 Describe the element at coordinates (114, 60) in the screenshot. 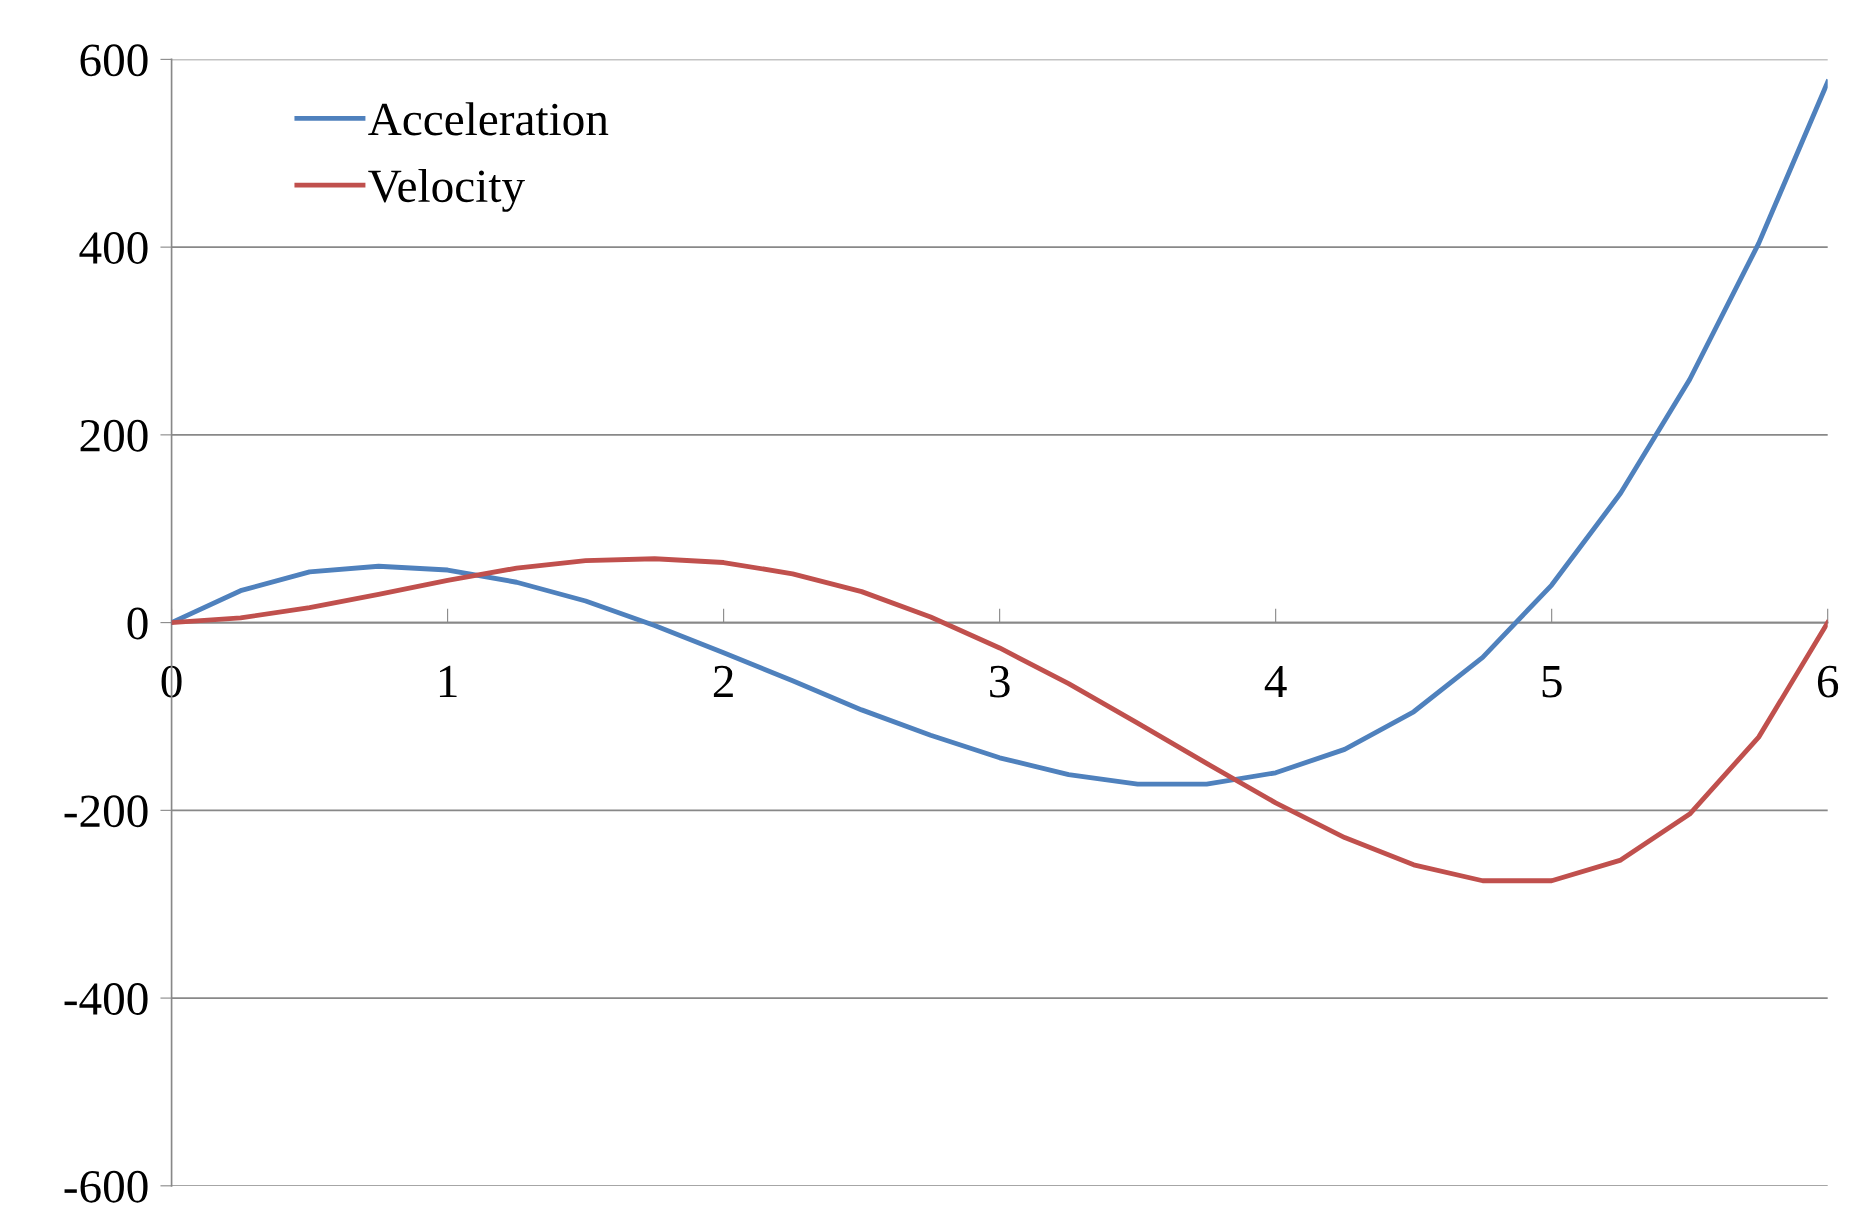

I see `y-tick-label: 600` at that location.